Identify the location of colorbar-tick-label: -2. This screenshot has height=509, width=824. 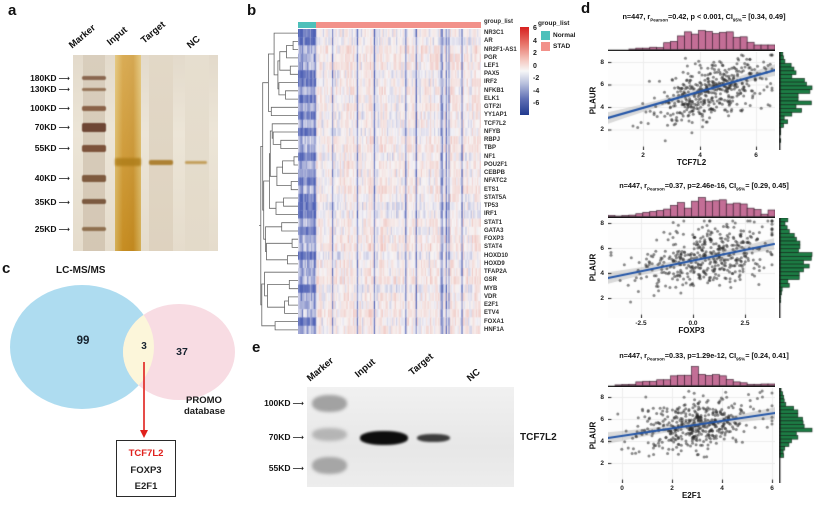
(536, 78).